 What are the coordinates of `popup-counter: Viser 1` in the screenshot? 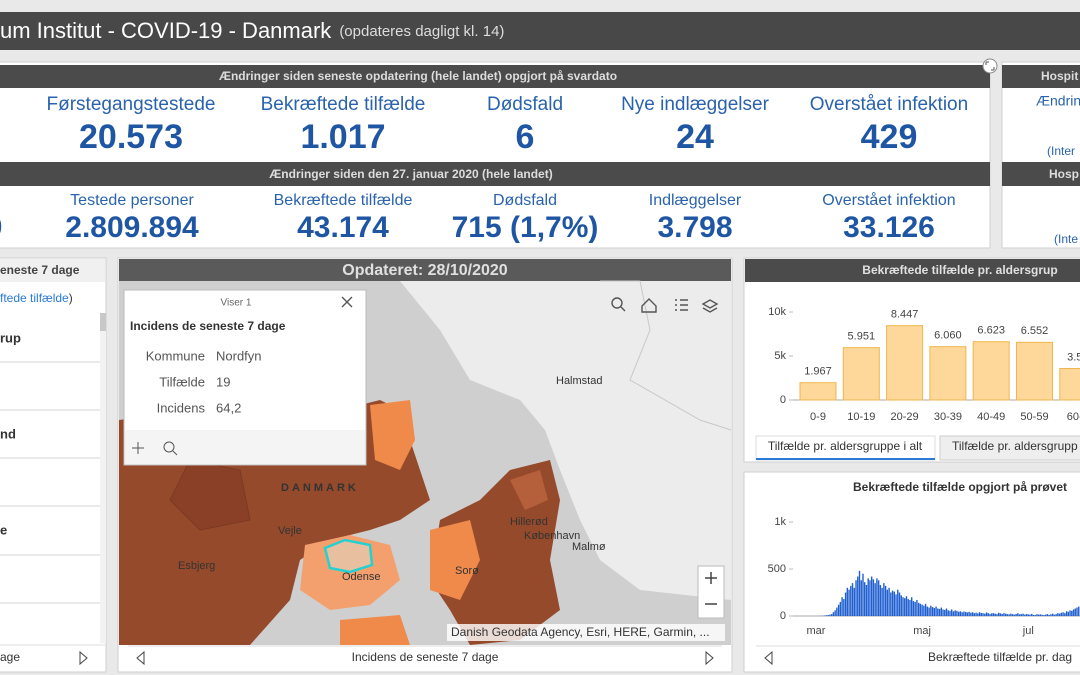 It's located at (236, 303).